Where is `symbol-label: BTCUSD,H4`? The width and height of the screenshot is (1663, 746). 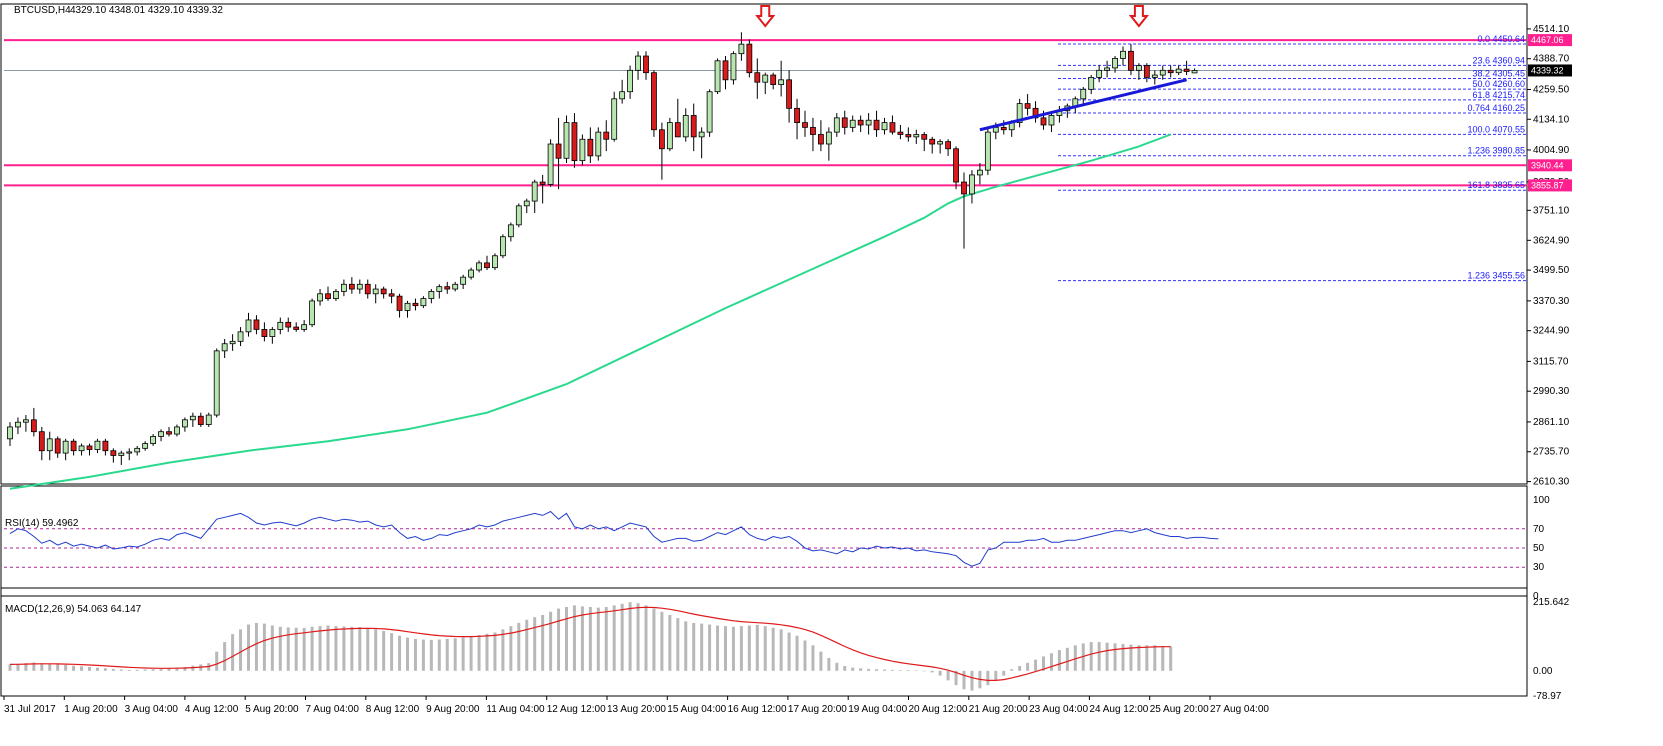
symbol-label: BTCUSD,H4 is located at coordinates (42, 10).